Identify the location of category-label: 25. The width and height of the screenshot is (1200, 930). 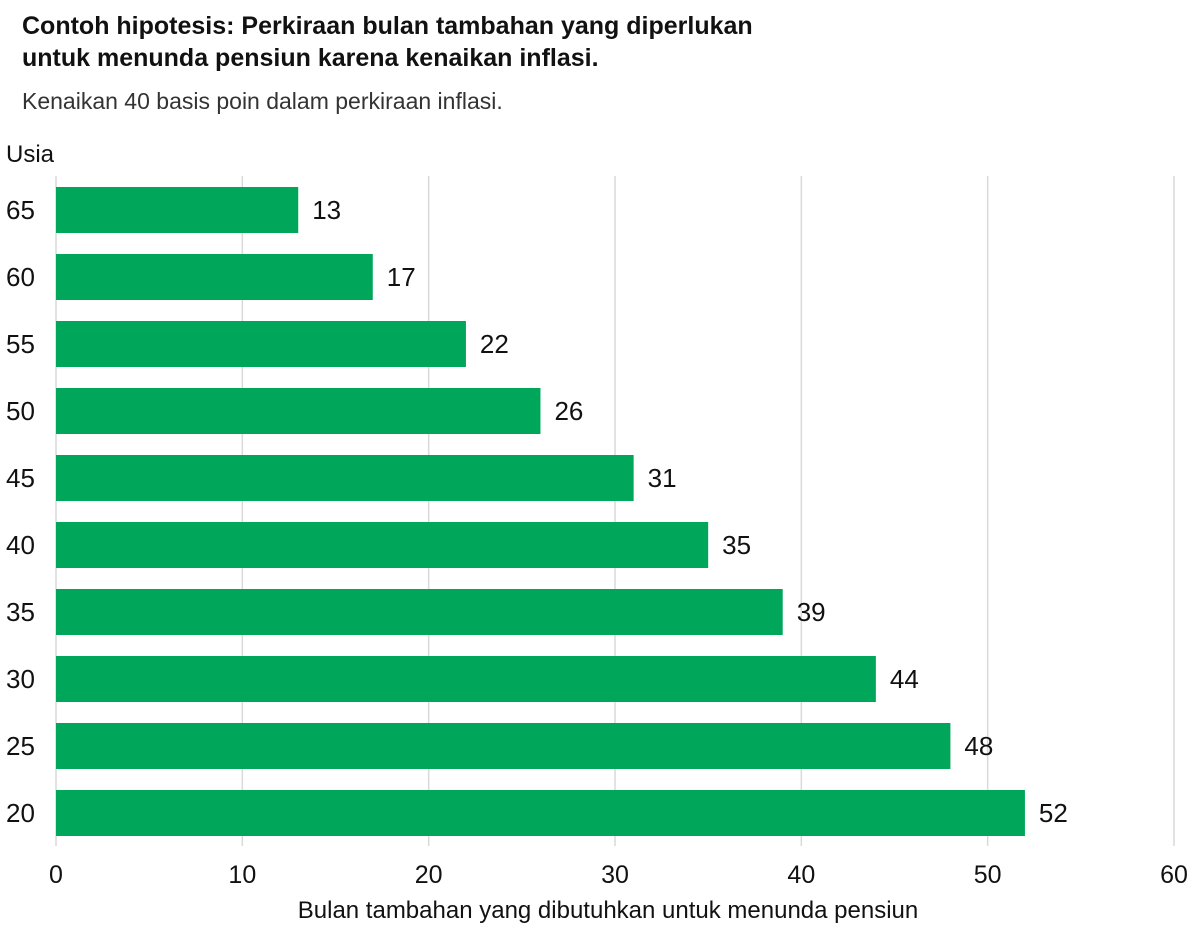
(20, 746).